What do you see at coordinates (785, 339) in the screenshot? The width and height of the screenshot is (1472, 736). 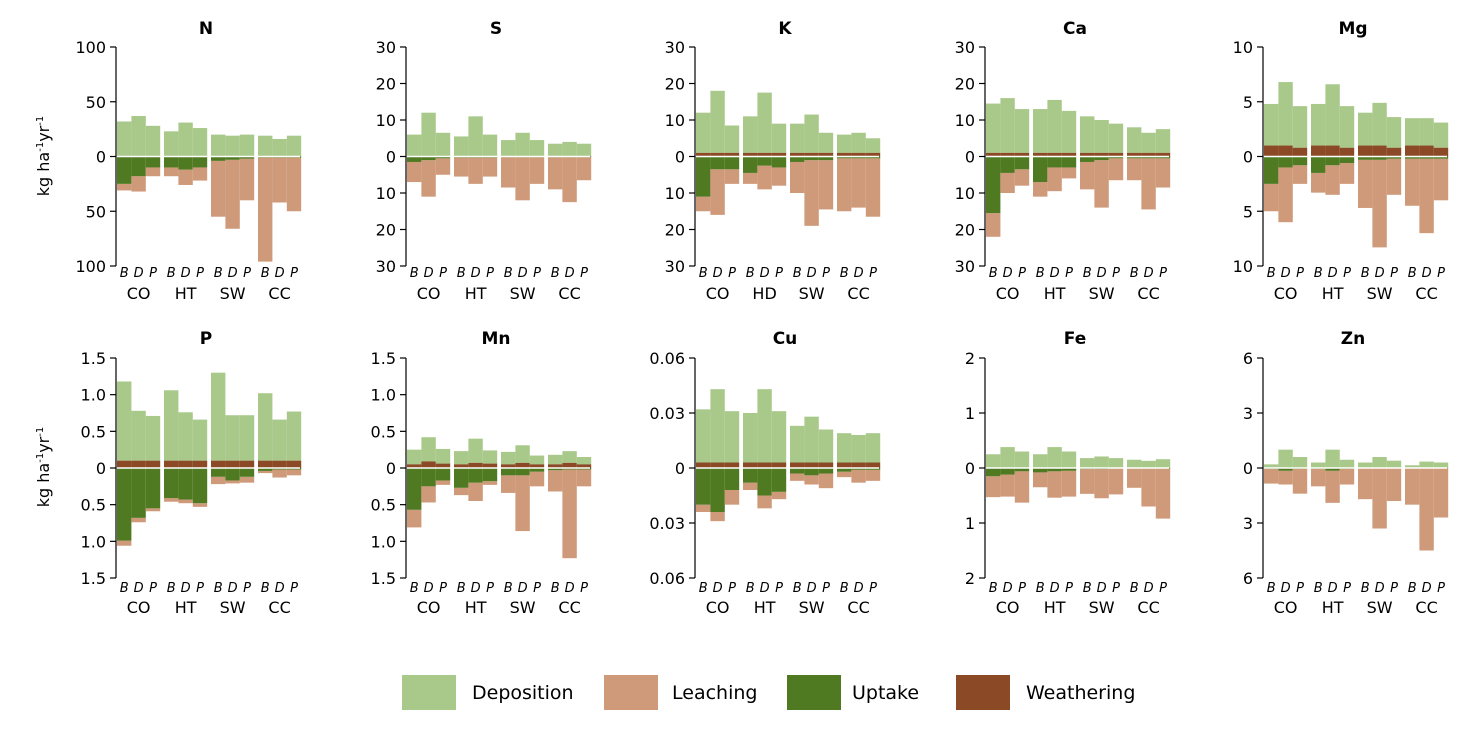 I see `panel-title: Cu` at bounding box center [785, 339].